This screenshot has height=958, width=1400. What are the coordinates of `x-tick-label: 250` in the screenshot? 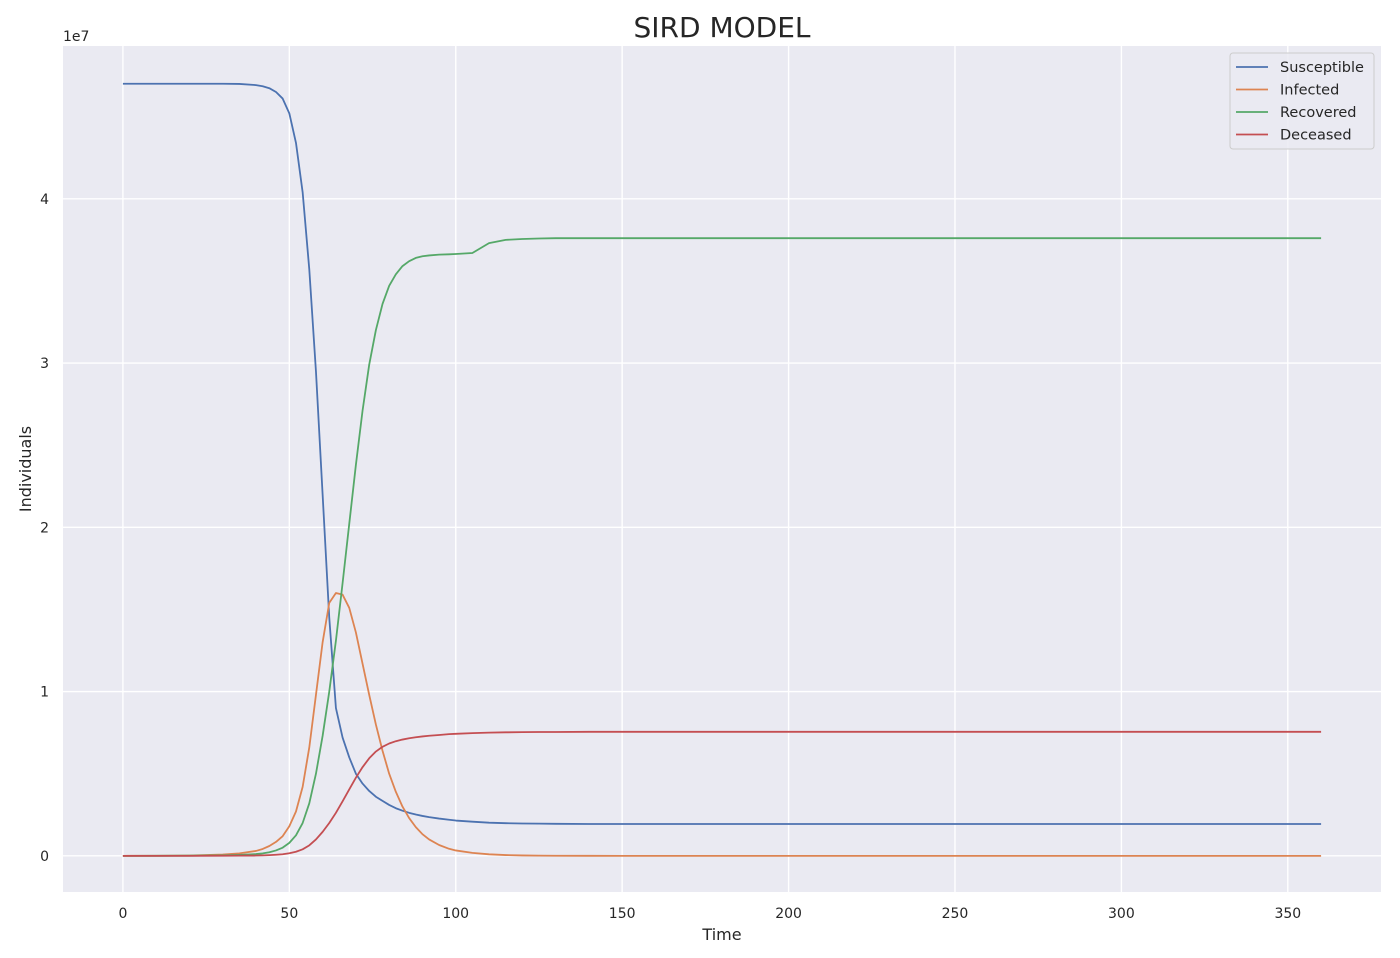 It's located at (955, 914).